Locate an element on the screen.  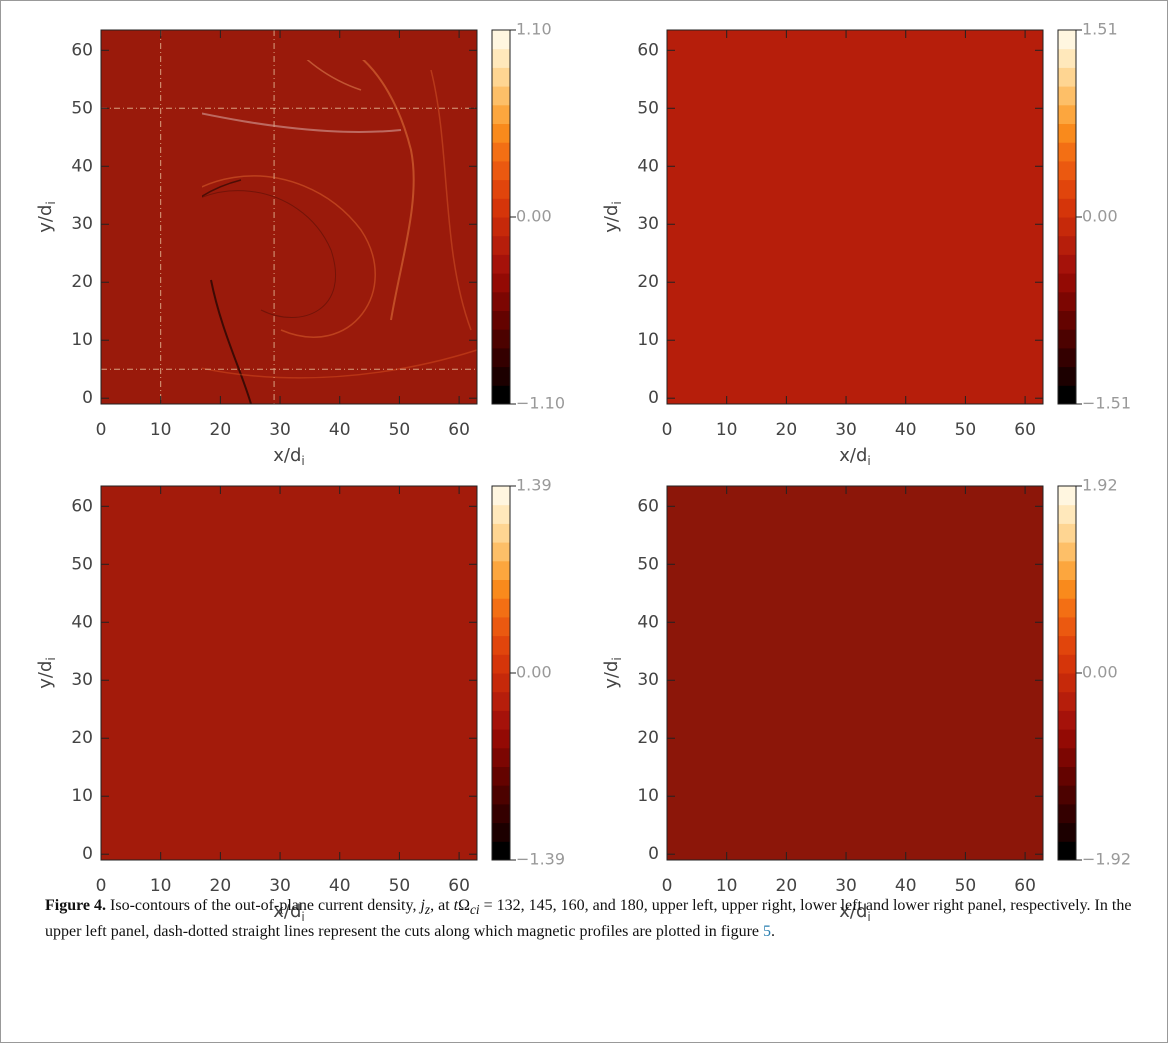
colorbar-tick-label: −1.92 is located at coordinates (1106, 859).